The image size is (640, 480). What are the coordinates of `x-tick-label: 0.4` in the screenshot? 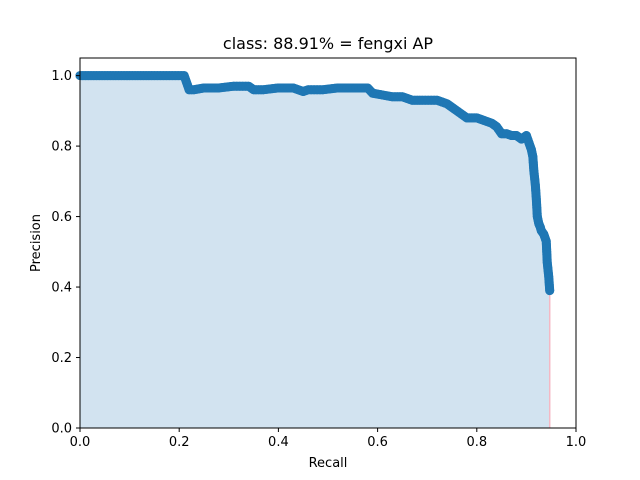 It's located at (278, 442).